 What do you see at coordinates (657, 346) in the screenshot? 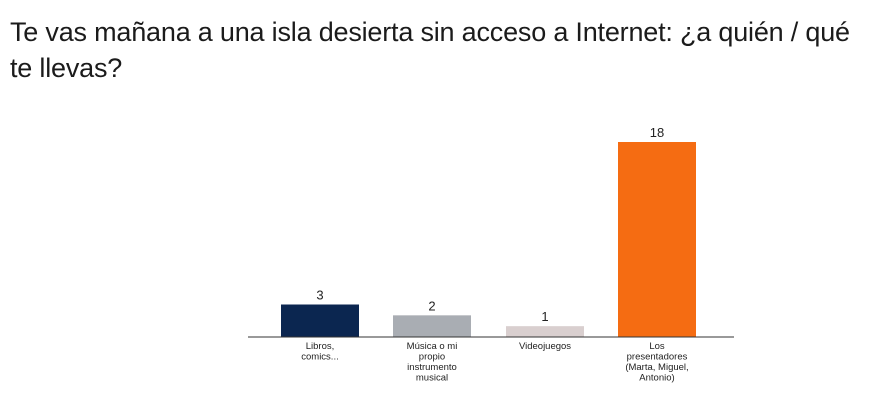
I see `category-label-line: Los` at bounding box center [657, 346].